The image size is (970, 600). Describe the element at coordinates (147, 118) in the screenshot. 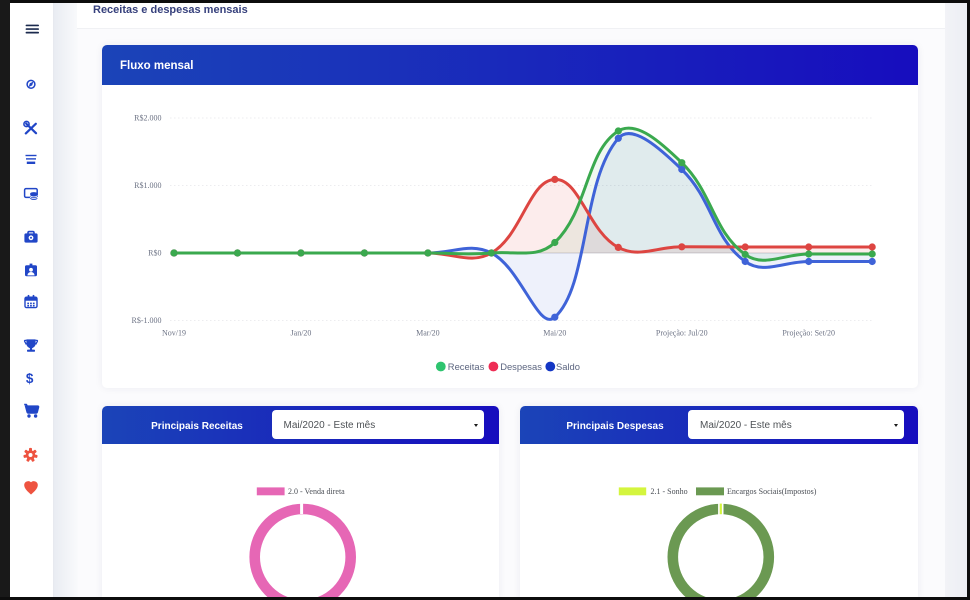

I see `svg-text: R$2.000` at that location.